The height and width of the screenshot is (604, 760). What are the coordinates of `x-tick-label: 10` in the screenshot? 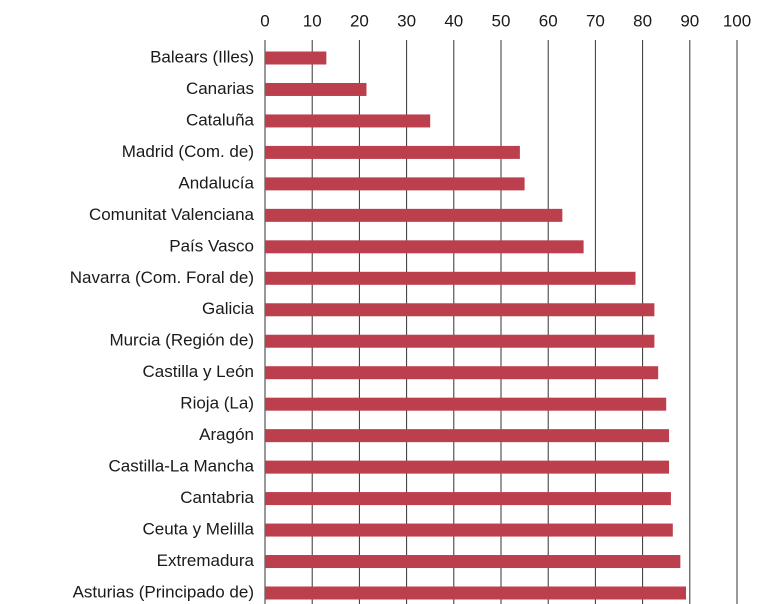 It's located at (312, 20).